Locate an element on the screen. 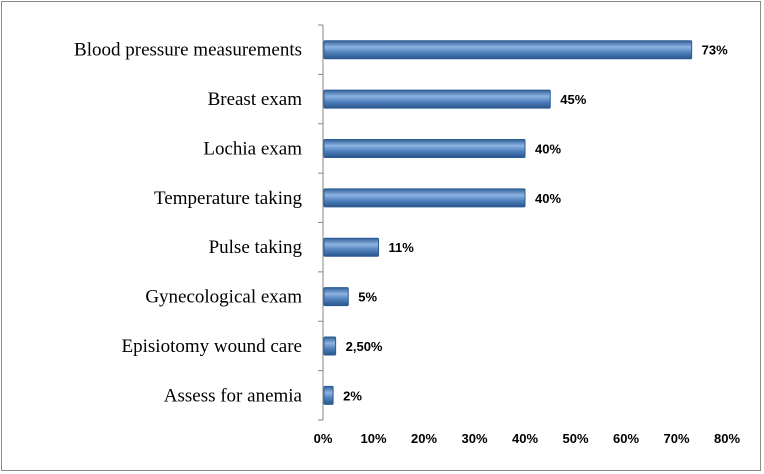 The width and height of the screenshot is (764, 474). axes is located at coordinates (321, 222).